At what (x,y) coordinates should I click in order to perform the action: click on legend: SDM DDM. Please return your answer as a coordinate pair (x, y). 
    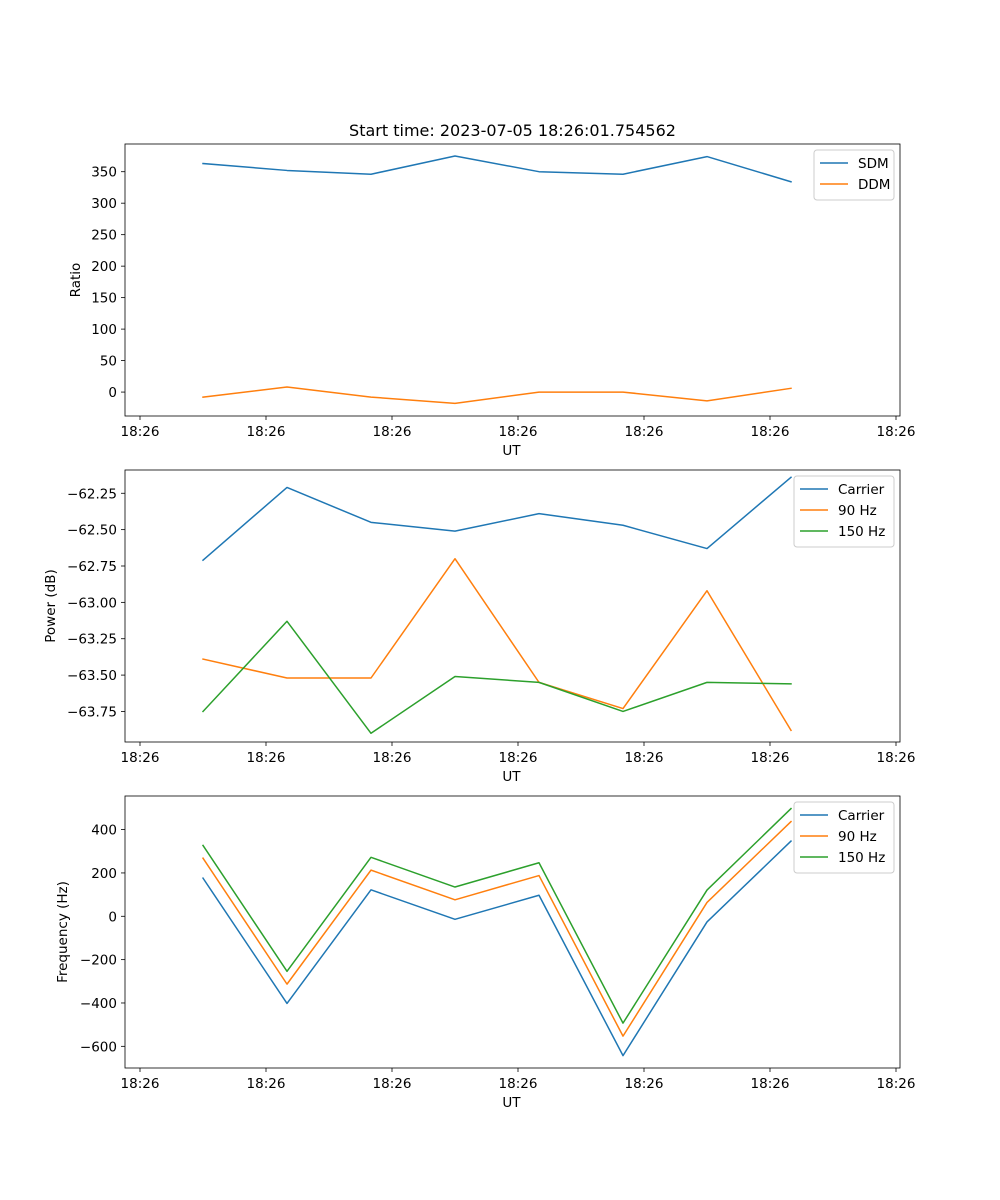
    Looking at the image, I should click on (854, 175).